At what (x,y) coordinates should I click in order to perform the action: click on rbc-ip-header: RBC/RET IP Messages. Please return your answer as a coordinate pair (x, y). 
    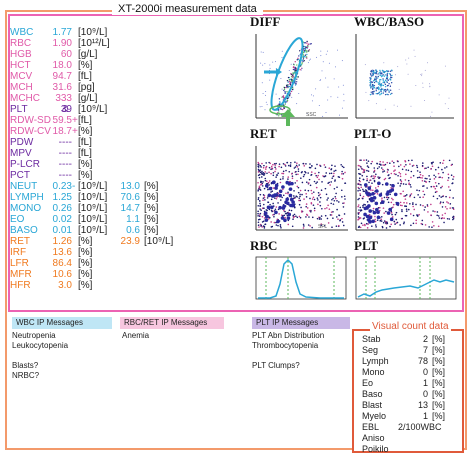
    Looking at the image, I should click on (172, 323).